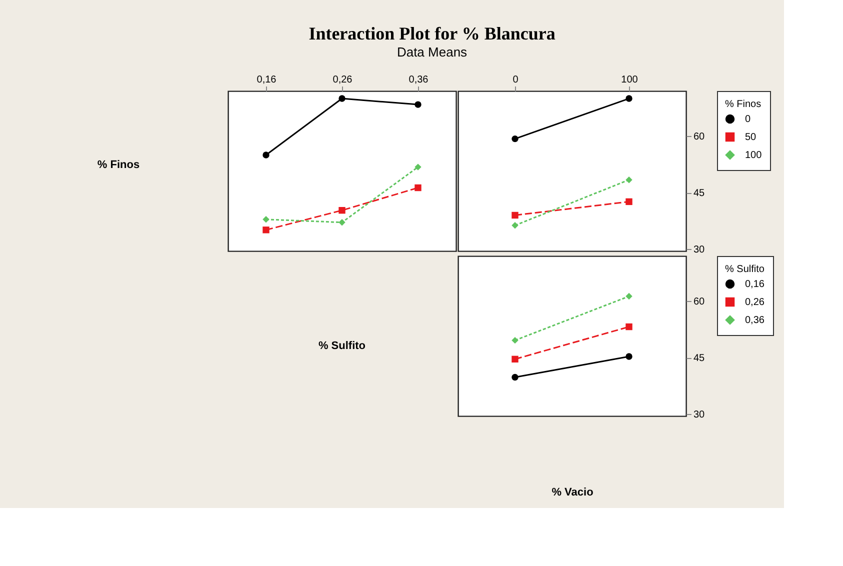 The image size is (843, 566). Describe the element at coordinates (515, 80) in the screenshot. I see `x-tick-label: 0` at that location.